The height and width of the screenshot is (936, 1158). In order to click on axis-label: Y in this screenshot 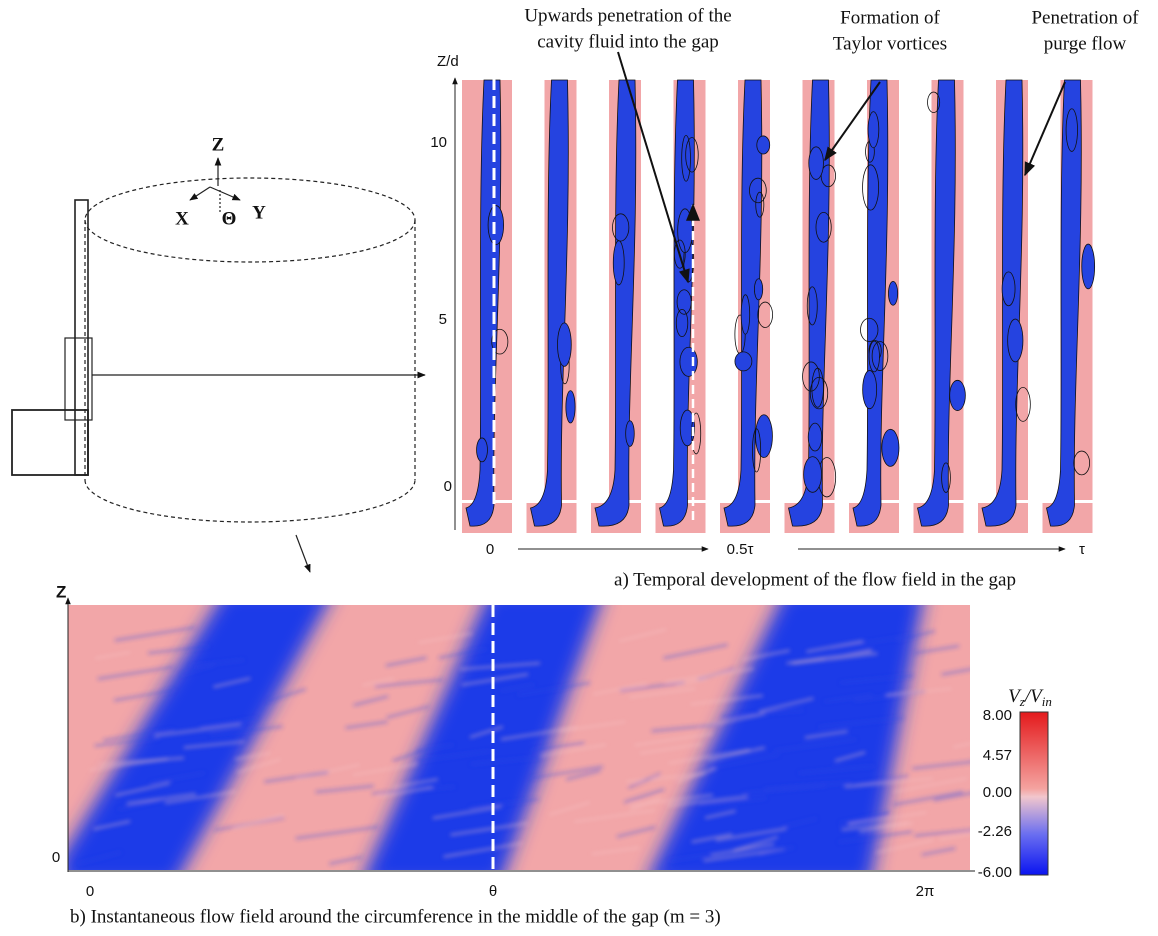, I will do `click(259, 212)`.